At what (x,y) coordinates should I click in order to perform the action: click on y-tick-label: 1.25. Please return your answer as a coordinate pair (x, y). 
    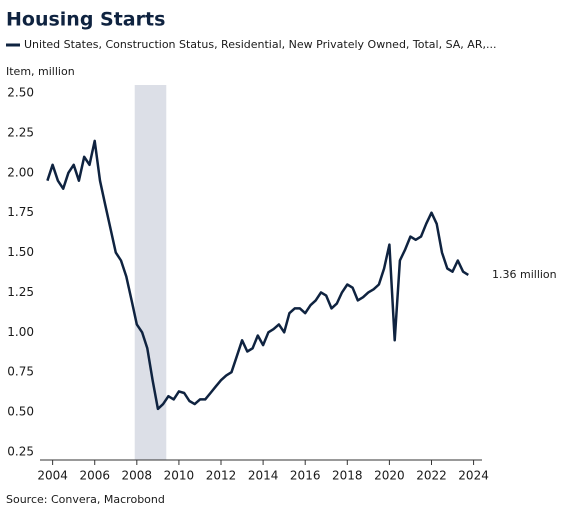
    Looking at the image, I should click on (20, 292).